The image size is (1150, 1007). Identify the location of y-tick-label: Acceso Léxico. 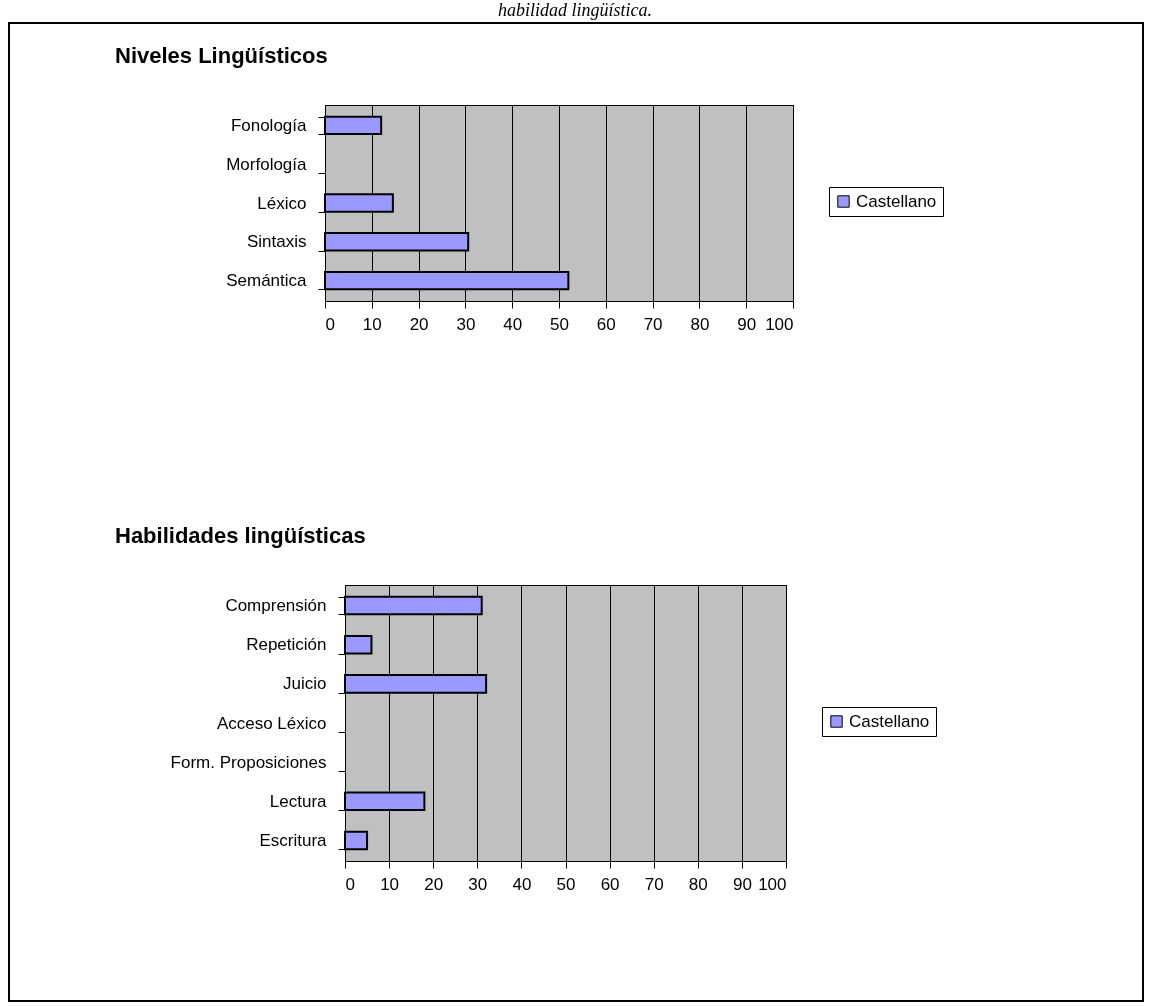
(271, 723).